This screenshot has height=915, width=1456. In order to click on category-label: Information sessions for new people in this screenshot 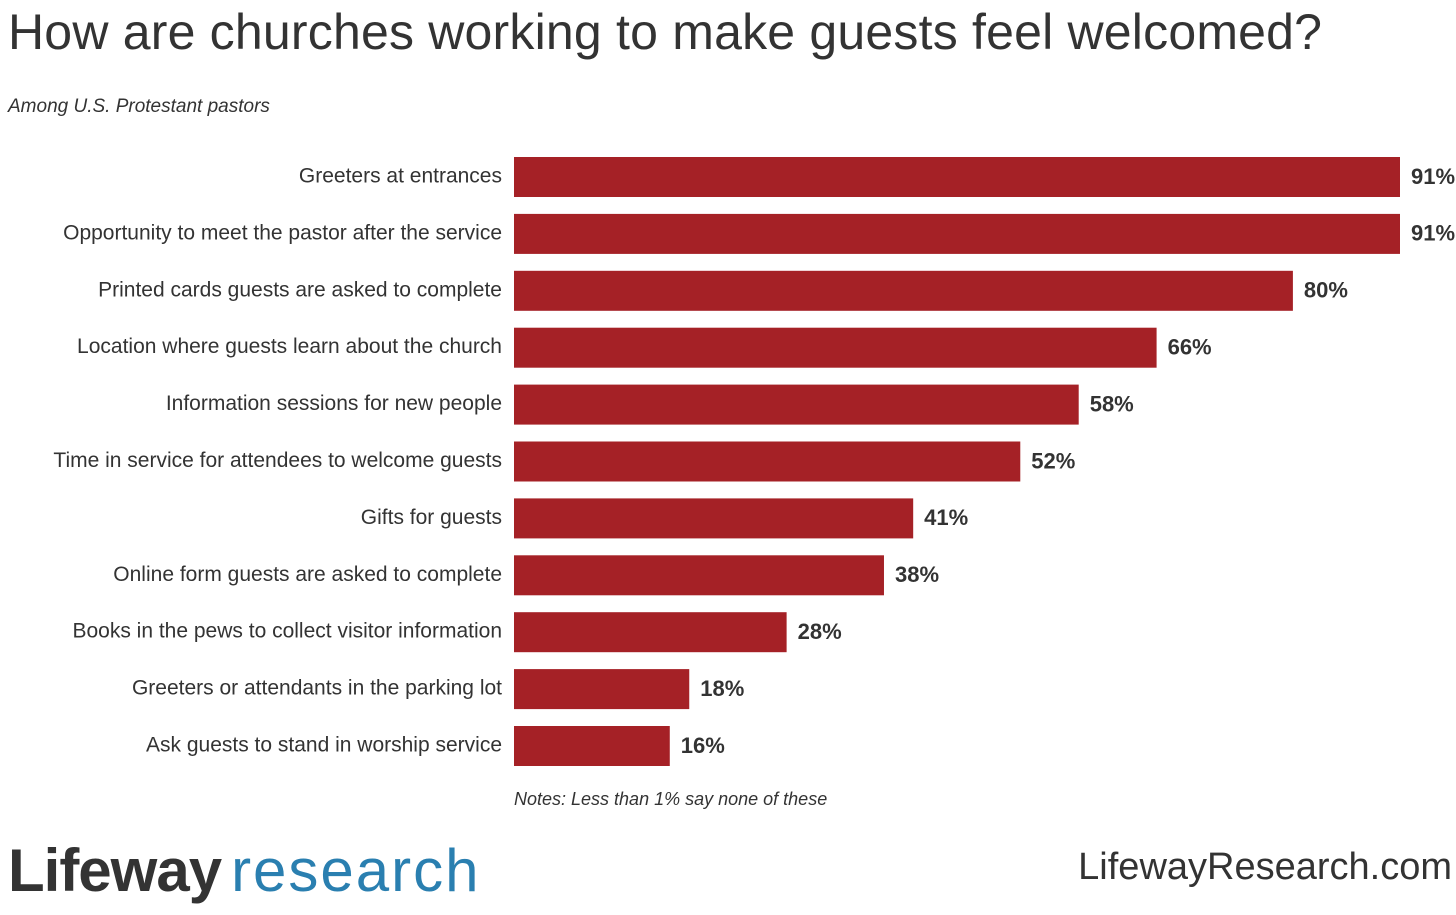, I will do `click(334, 403)`.